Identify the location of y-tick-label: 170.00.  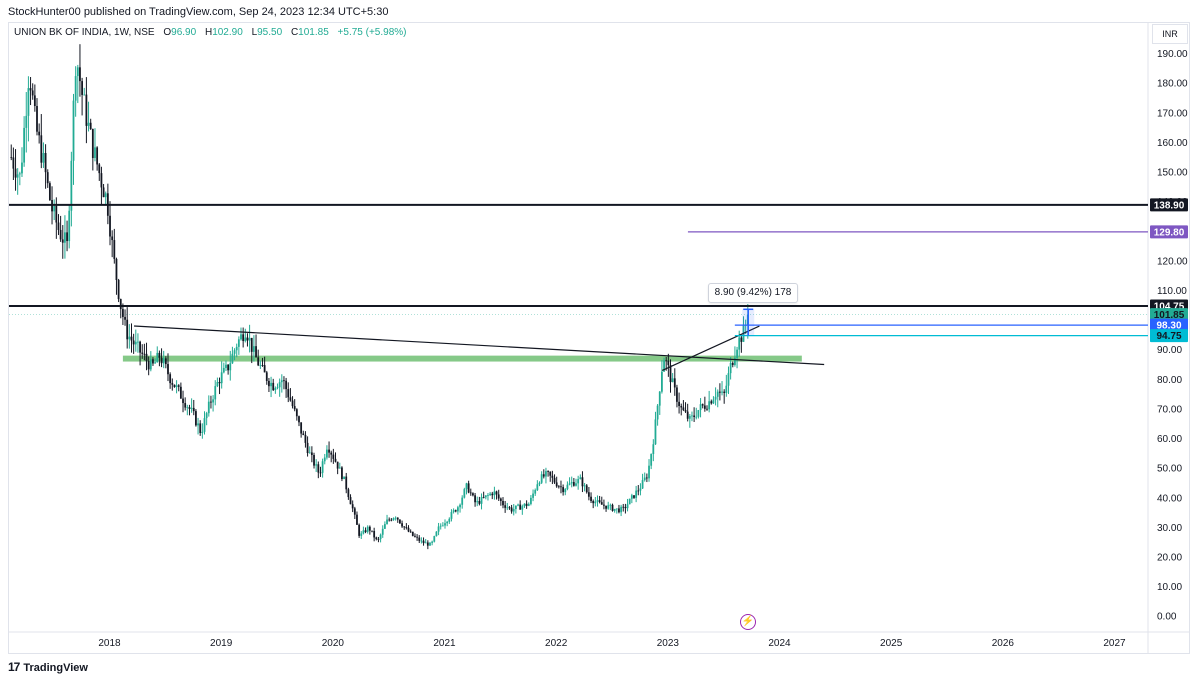
(1172, 113).